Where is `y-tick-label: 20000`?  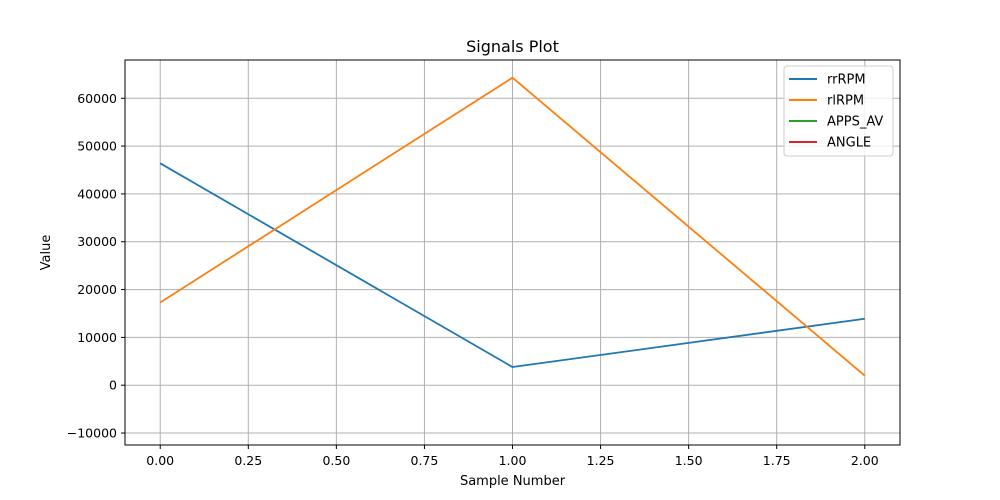
y-tick-label: 20000 is located at coordinates (97, 289).